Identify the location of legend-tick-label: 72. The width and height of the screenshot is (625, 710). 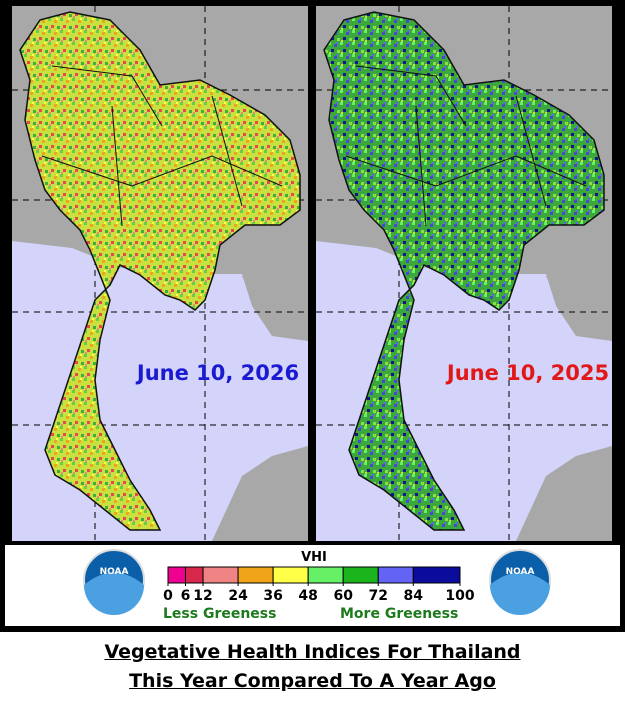
(377, 596).